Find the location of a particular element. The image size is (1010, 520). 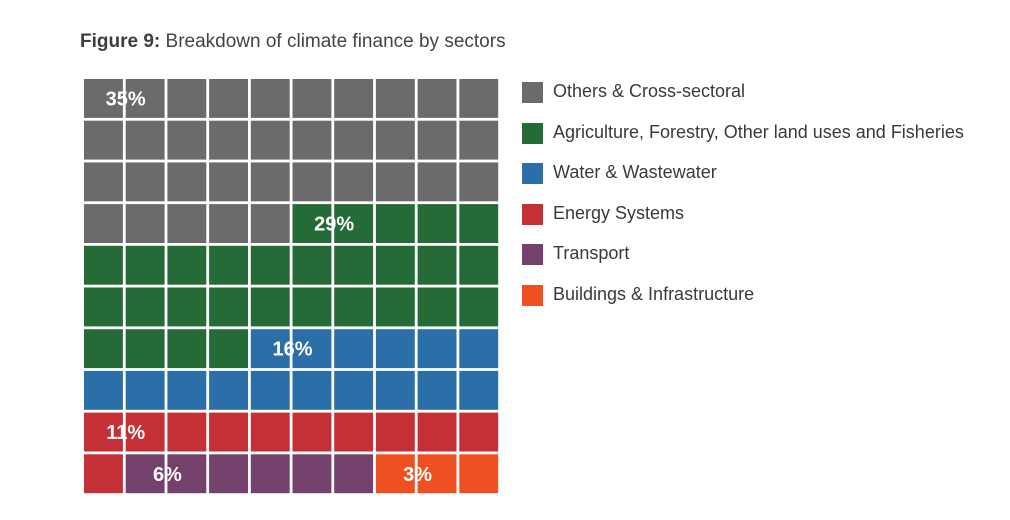

data-label: 16% is located at coordinates (292, 350).